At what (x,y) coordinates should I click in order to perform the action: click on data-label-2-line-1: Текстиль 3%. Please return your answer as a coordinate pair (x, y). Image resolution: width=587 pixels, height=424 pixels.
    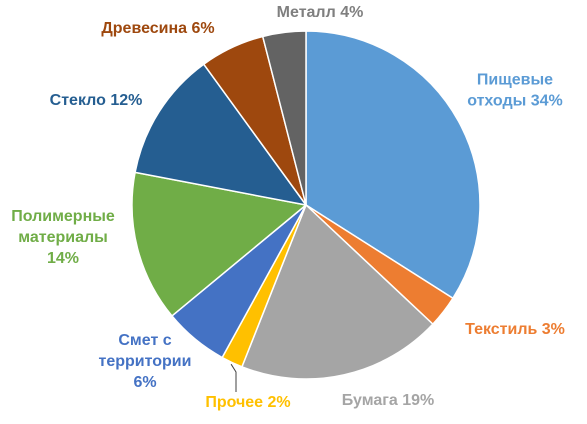
    Looking at the image, I should click on (515, 329).